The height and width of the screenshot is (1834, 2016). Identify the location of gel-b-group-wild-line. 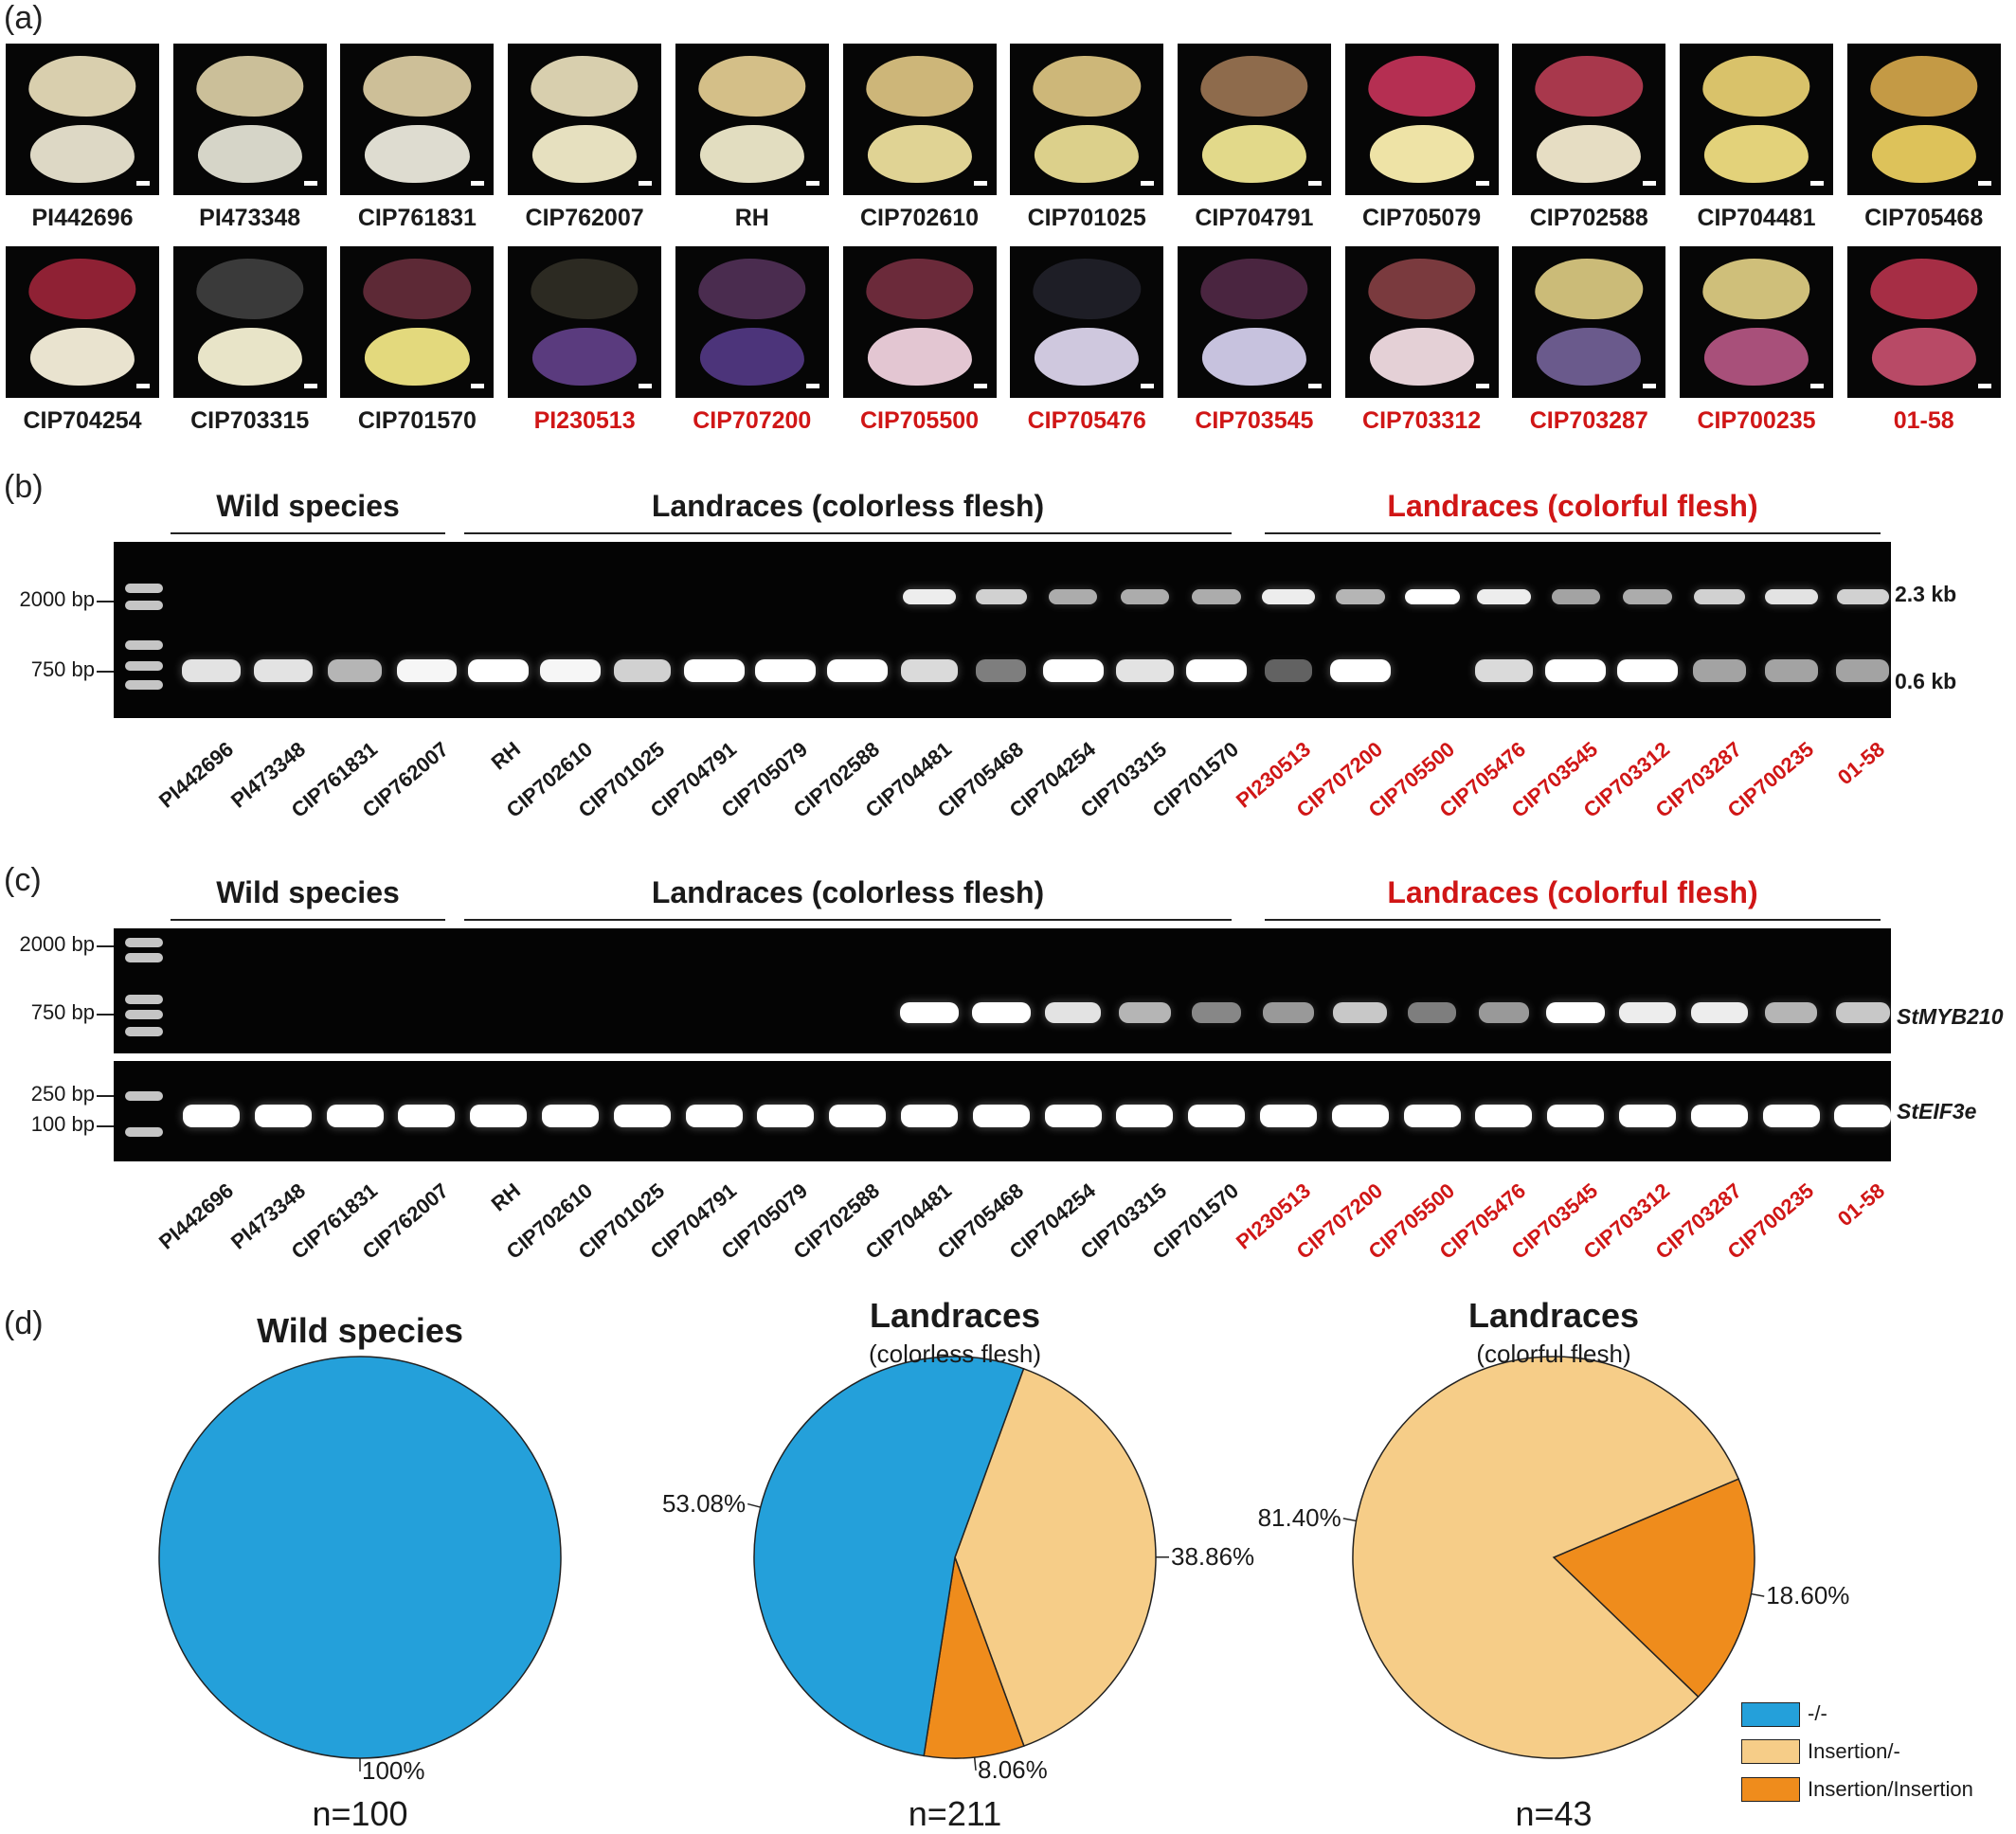
(308, 533).